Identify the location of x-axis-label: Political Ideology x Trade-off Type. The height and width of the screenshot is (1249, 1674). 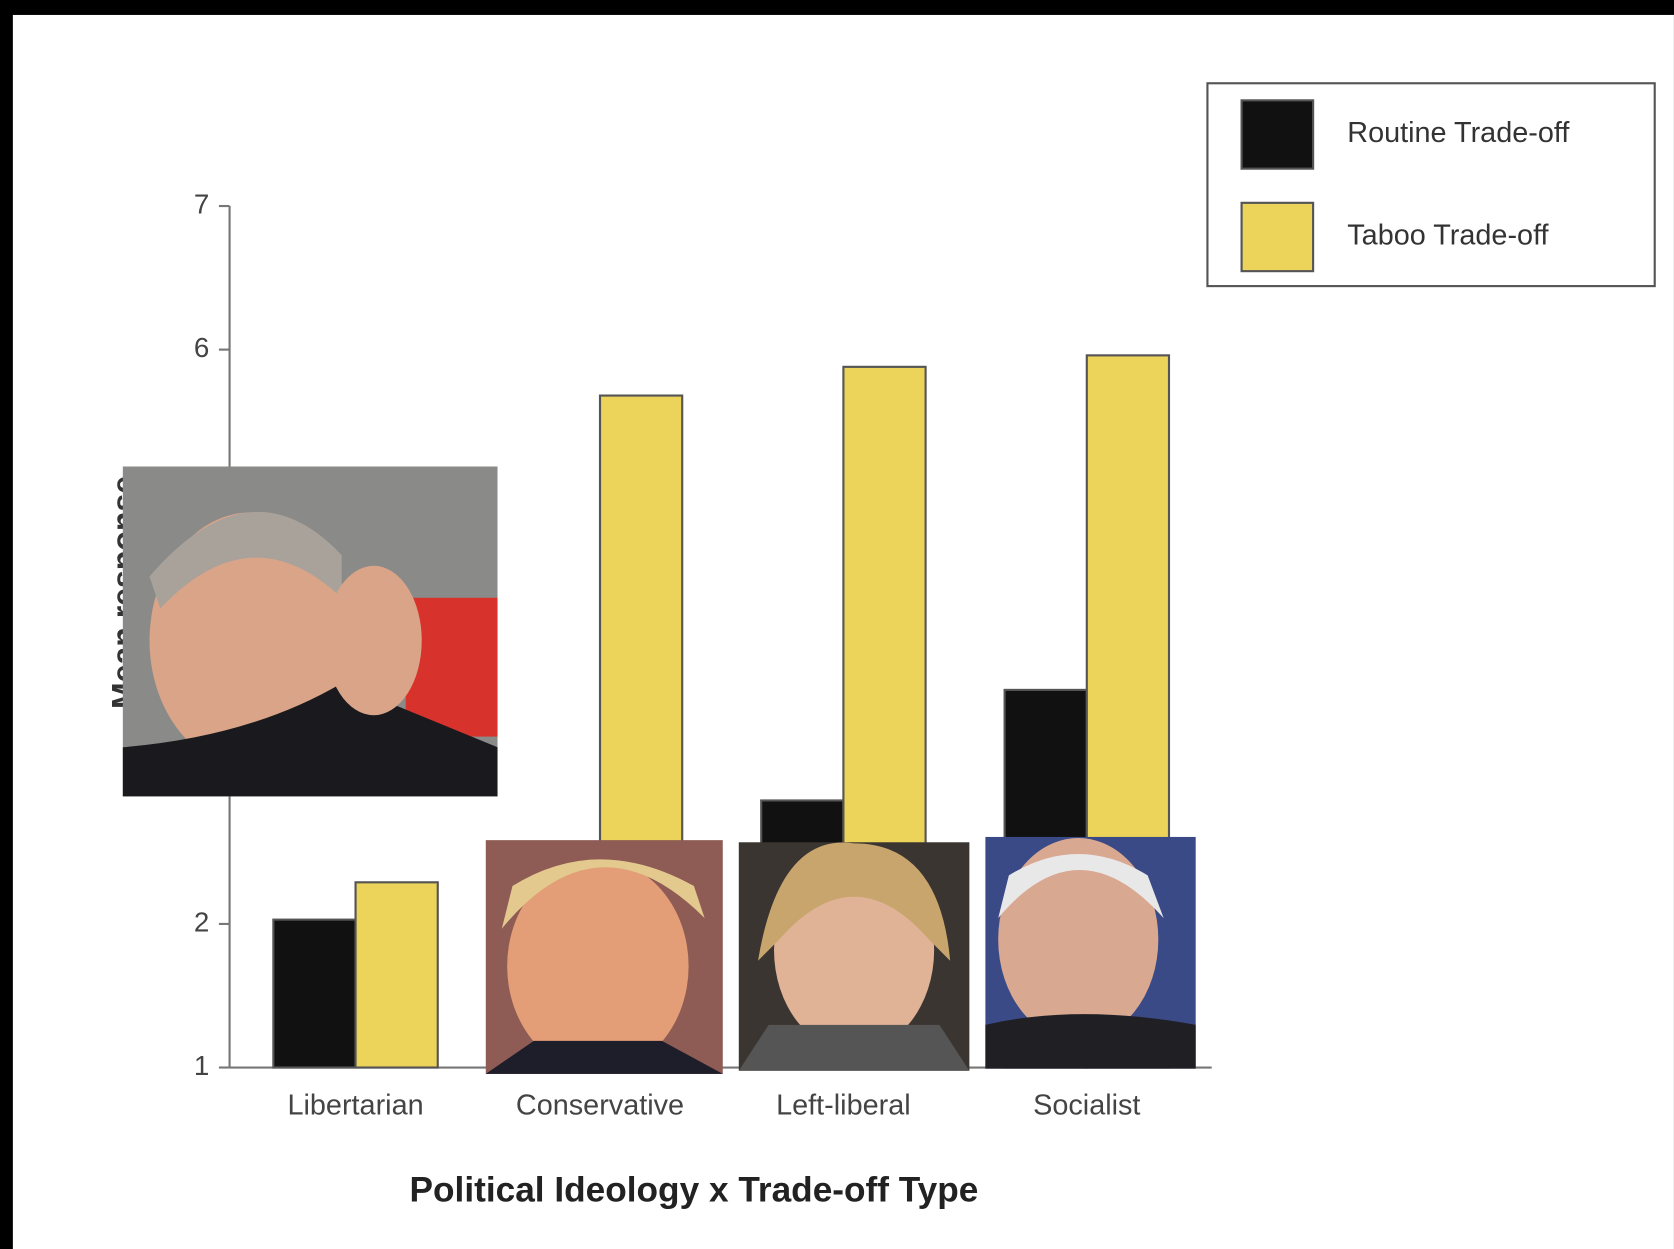
(694, 1190).